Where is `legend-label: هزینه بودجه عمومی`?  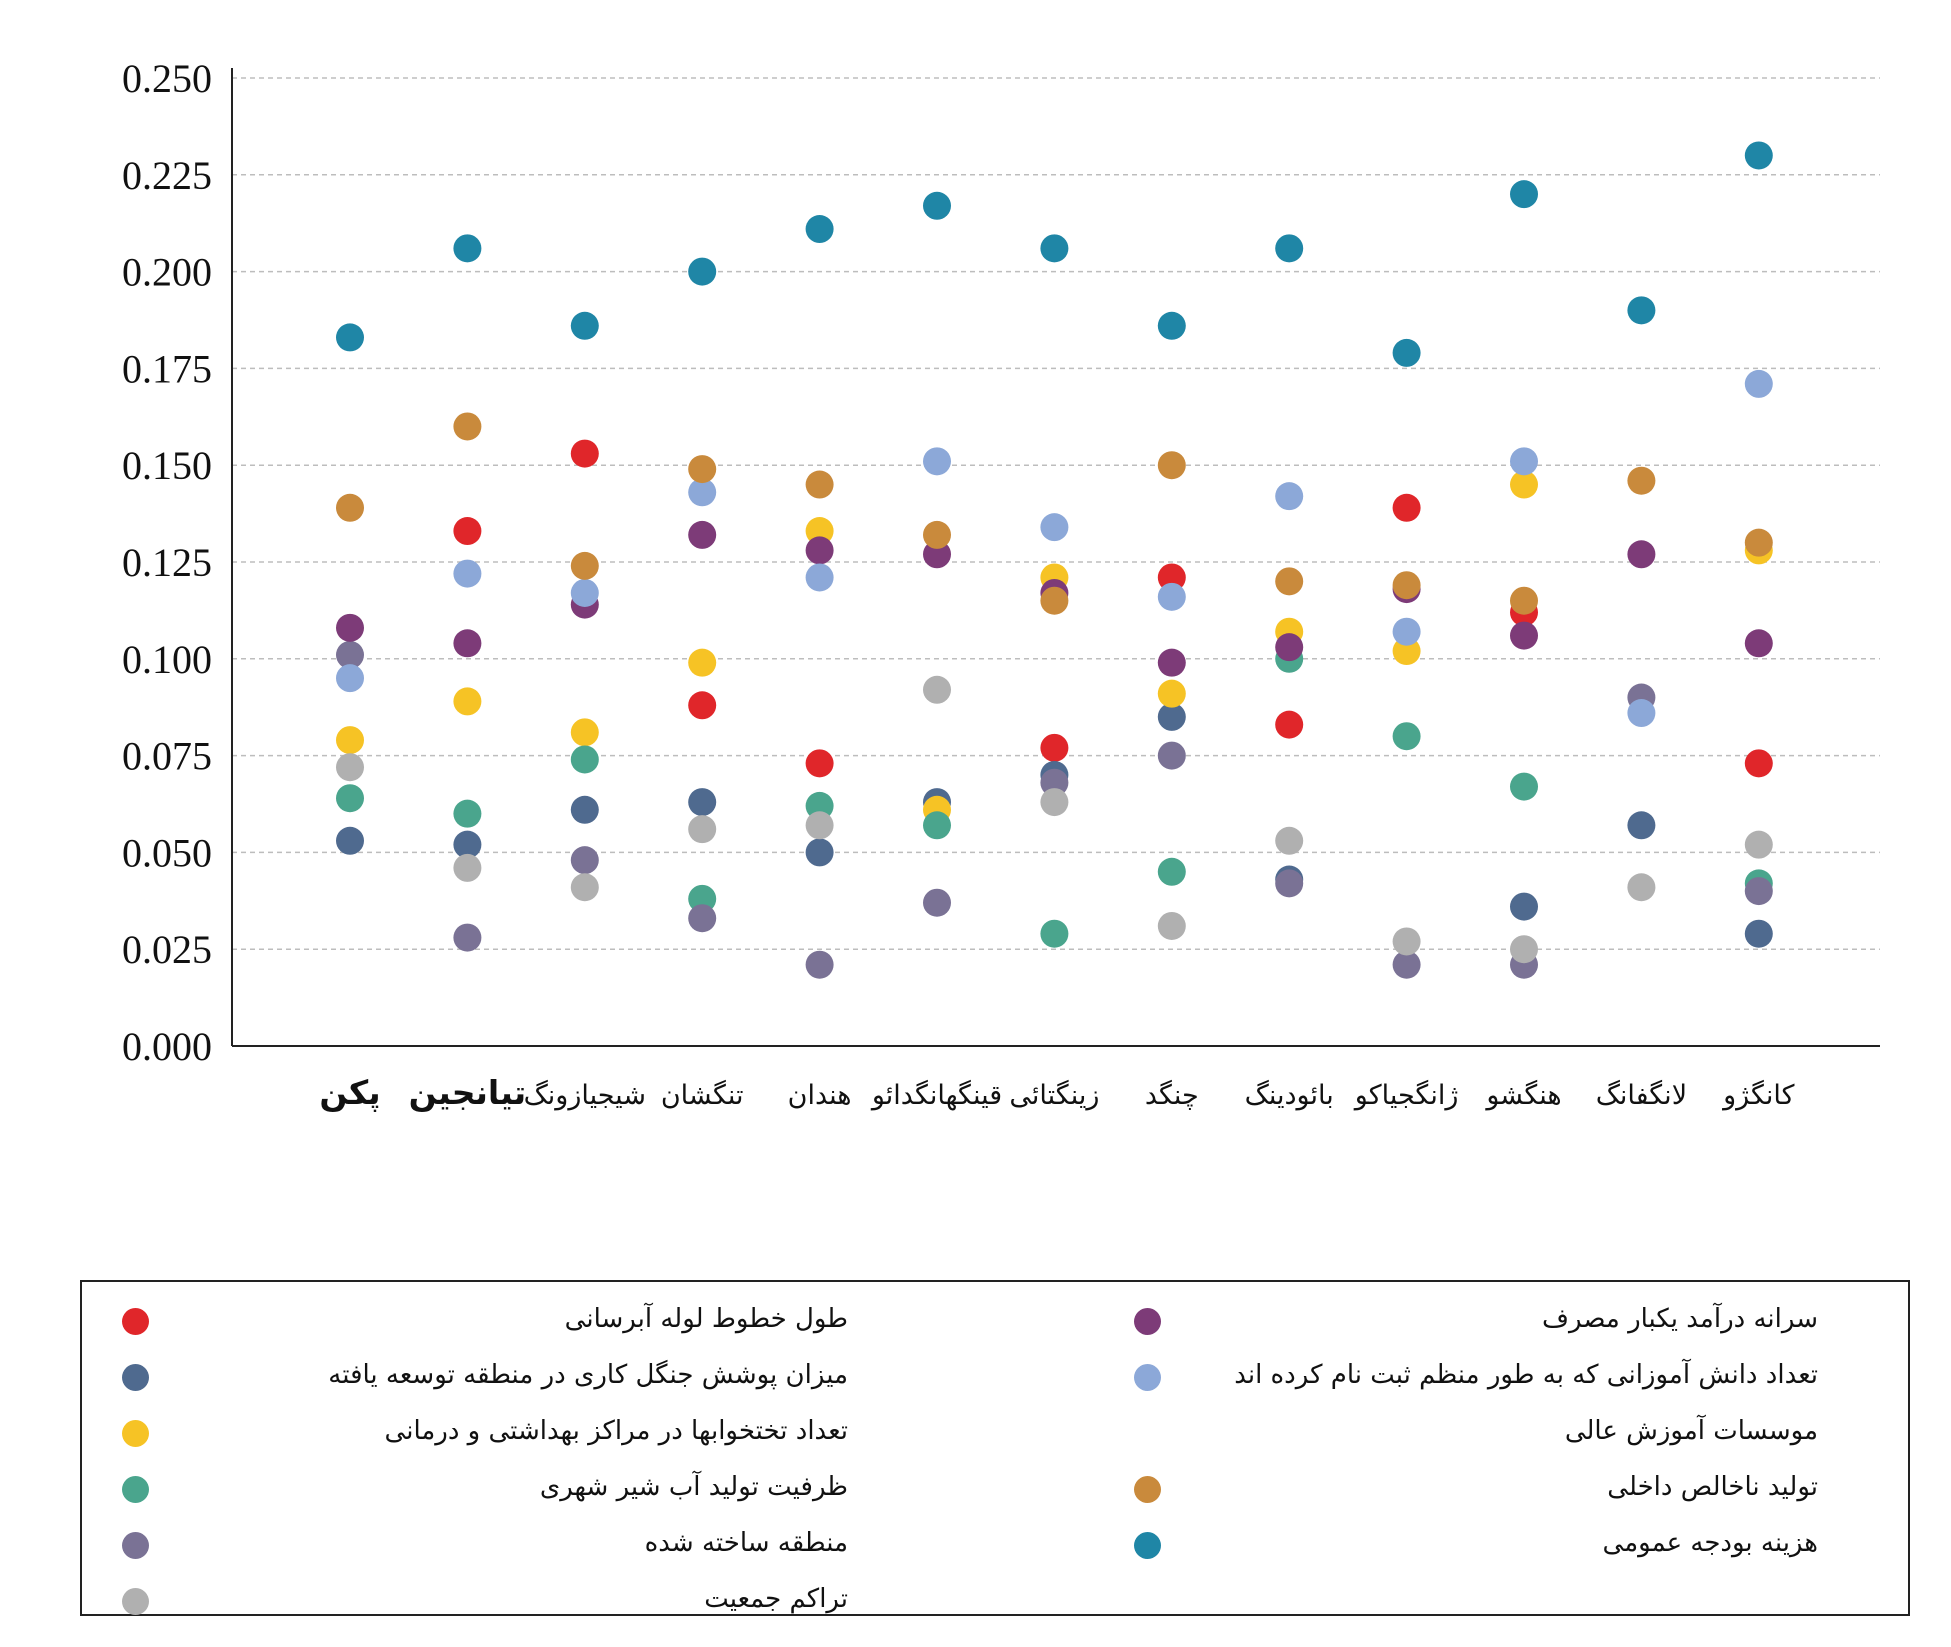
legend-label: هزینه بودجه عمومی is located at coordinates (1710, 1543).